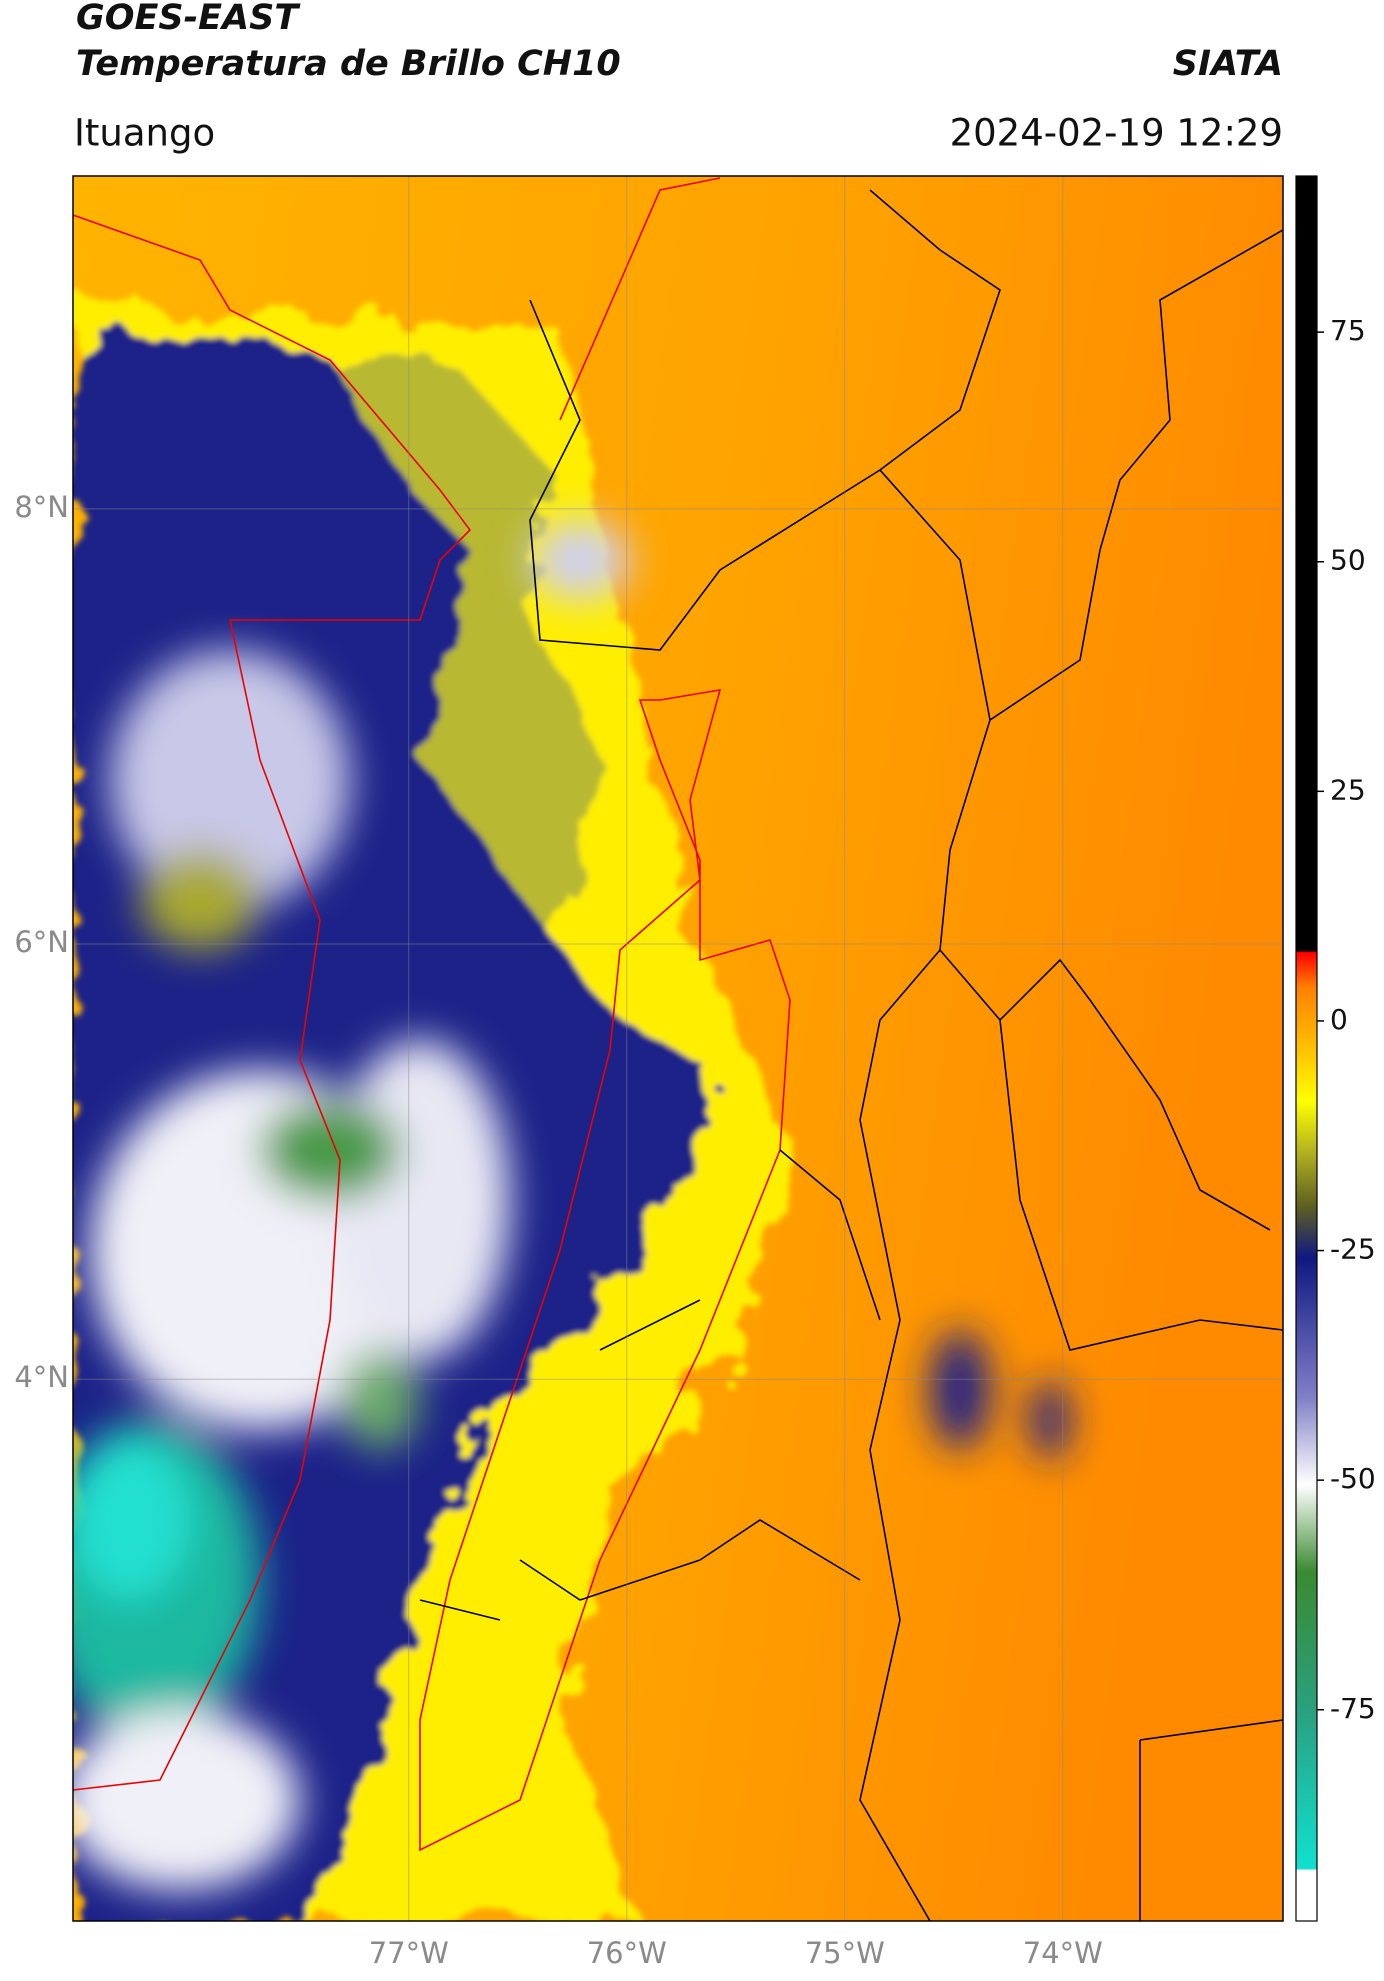 The image size is (1384, 1981). Describe the element at coordinates (1353, 1478) in the screenshot. I see `colorbar-tick-label: -50` at that location.